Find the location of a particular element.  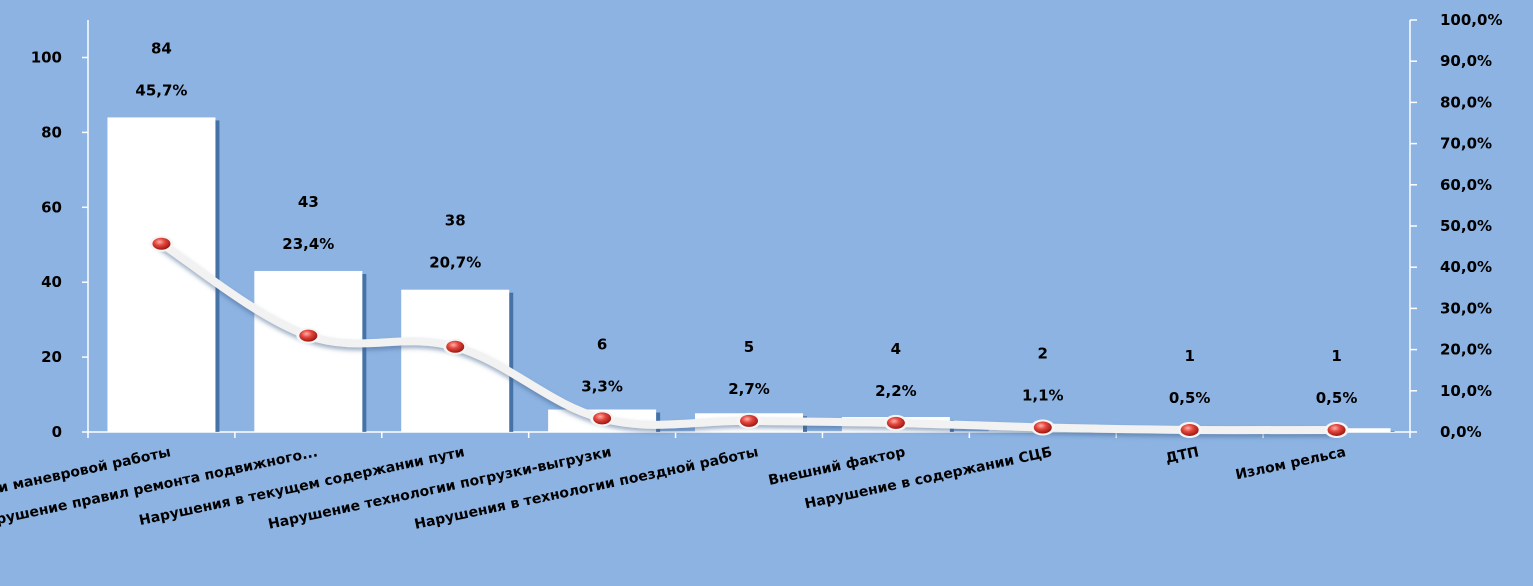

percent-data-label: 45,7% is located at coordinates (161, 90).